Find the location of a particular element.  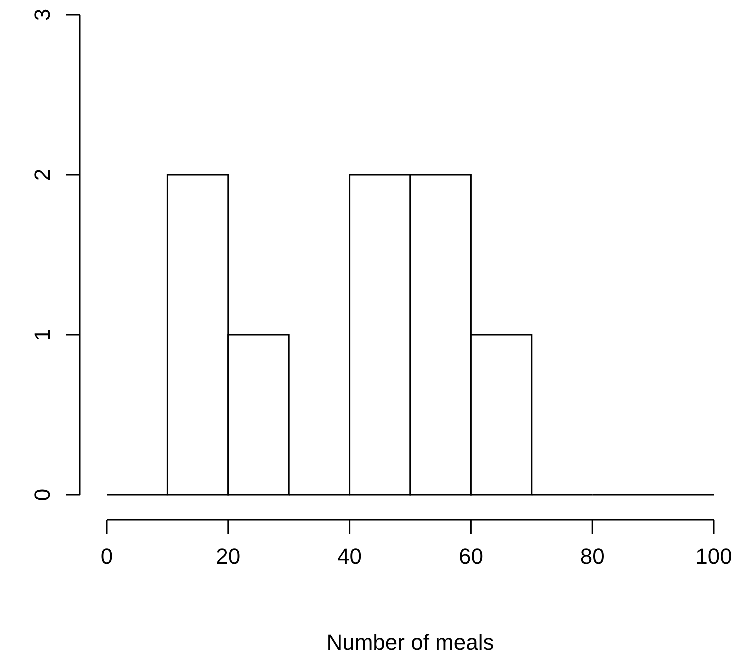

y-tick-label: 0 is located at coordinates (42, 495).